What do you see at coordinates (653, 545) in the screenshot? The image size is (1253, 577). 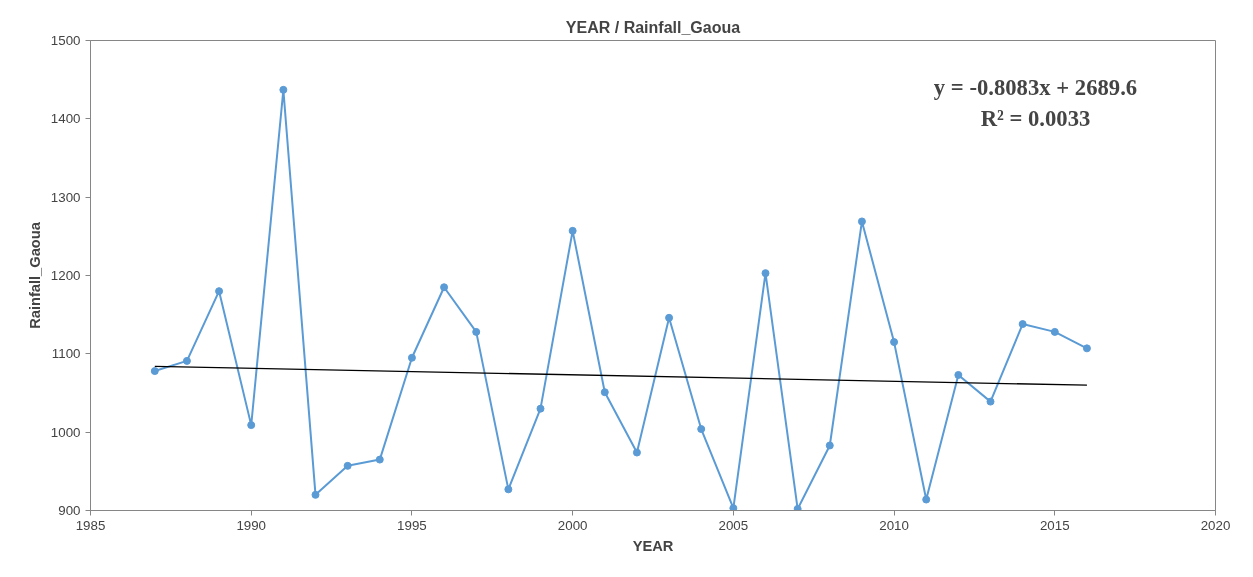 I see `x-axis-title: YEAR` at bounding box center [653, 545].